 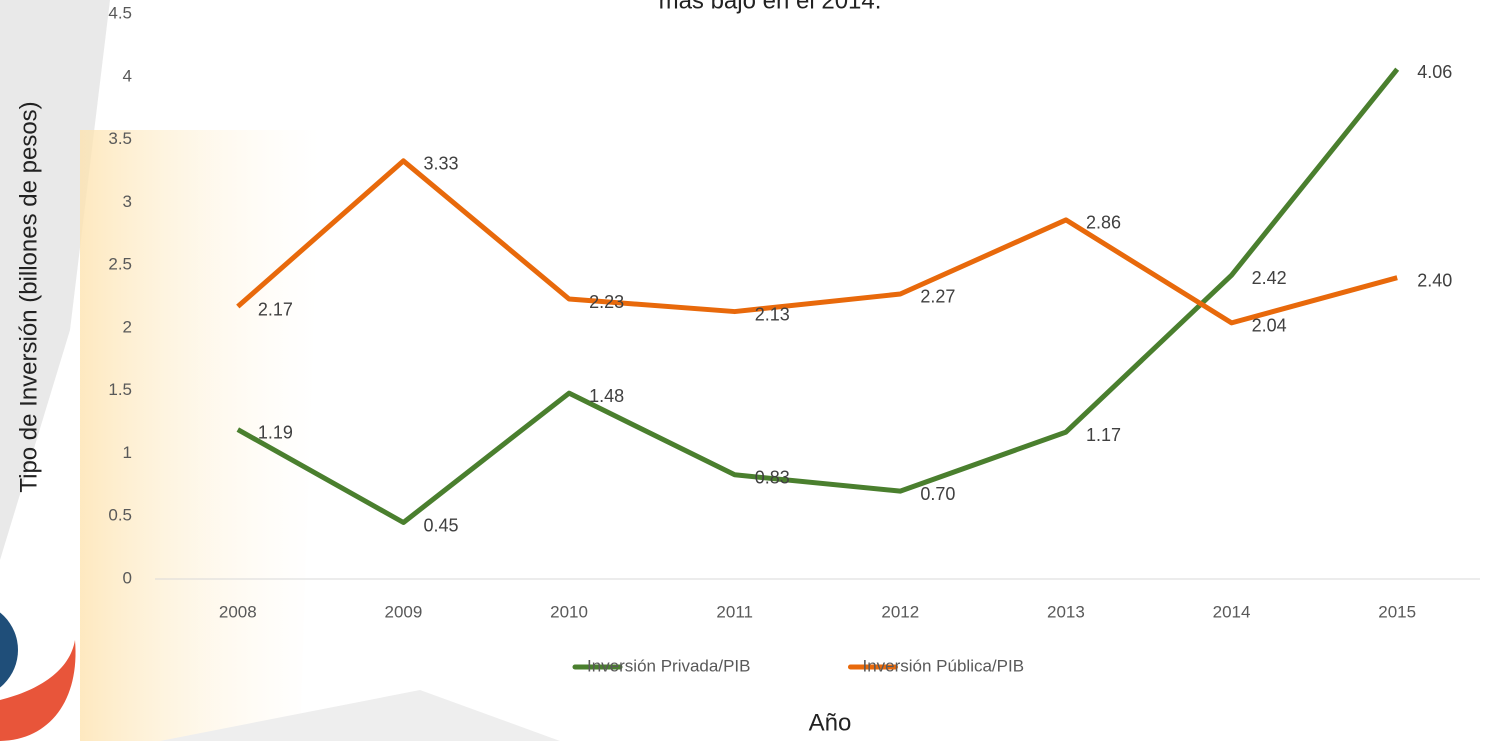 I want to click on data-label: 2.86, so click(x=1103, y=223).